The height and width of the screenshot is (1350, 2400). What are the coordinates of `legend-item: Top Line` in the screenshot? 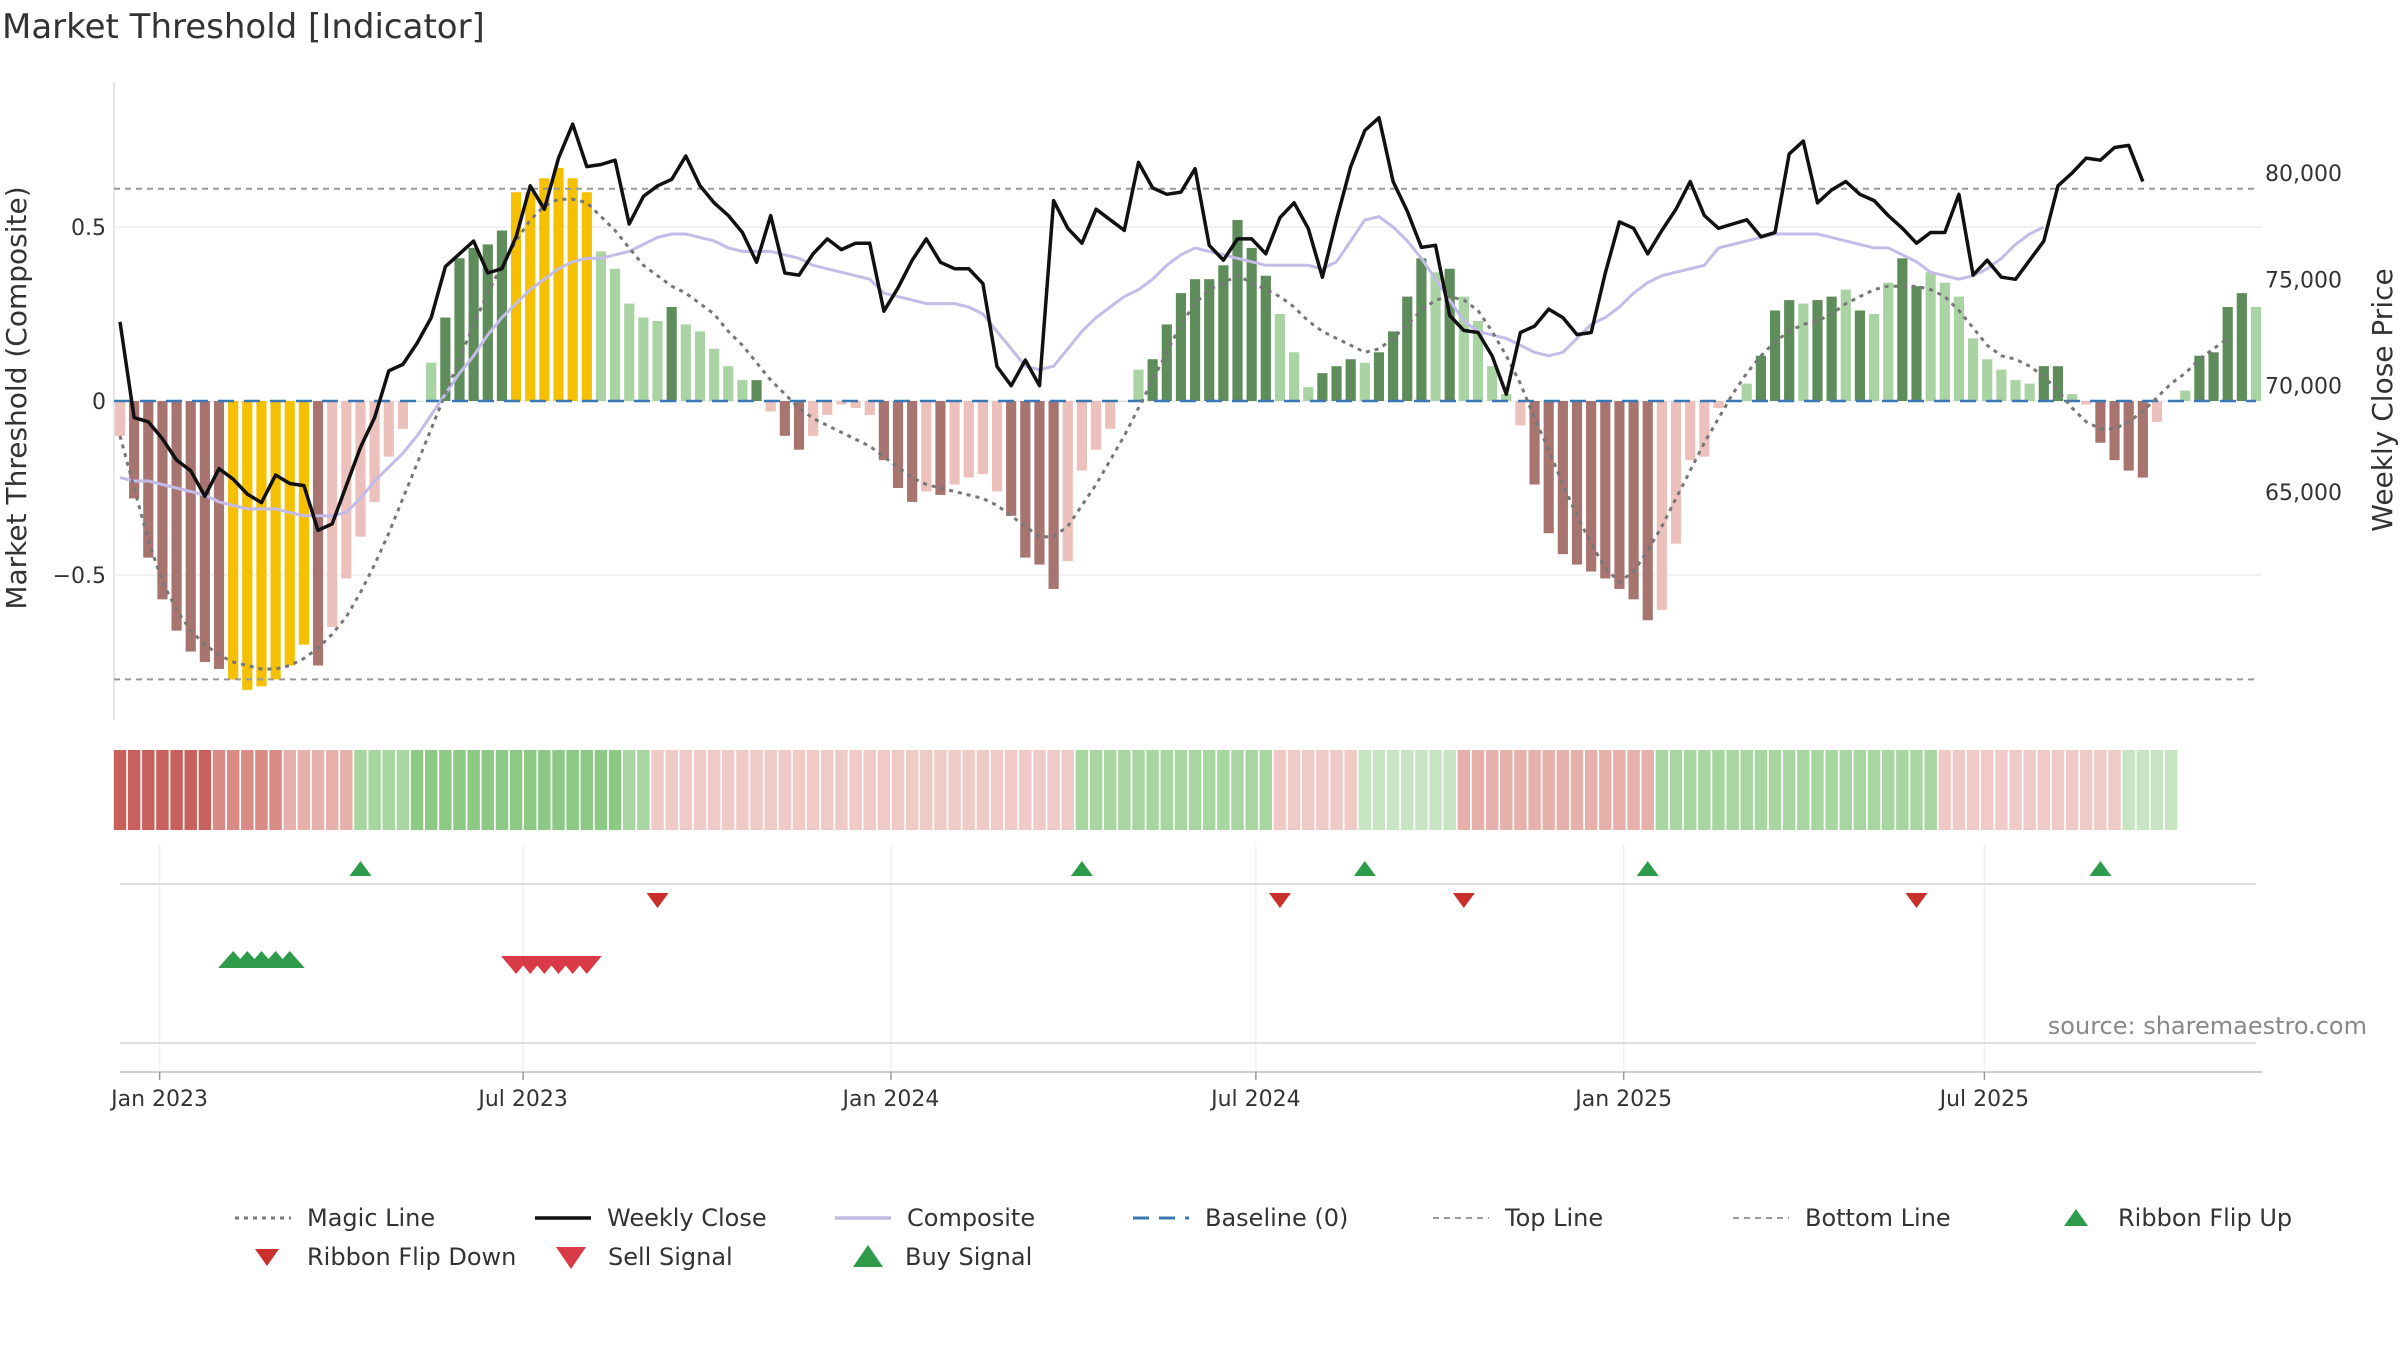 It's located at (1518, 1218).